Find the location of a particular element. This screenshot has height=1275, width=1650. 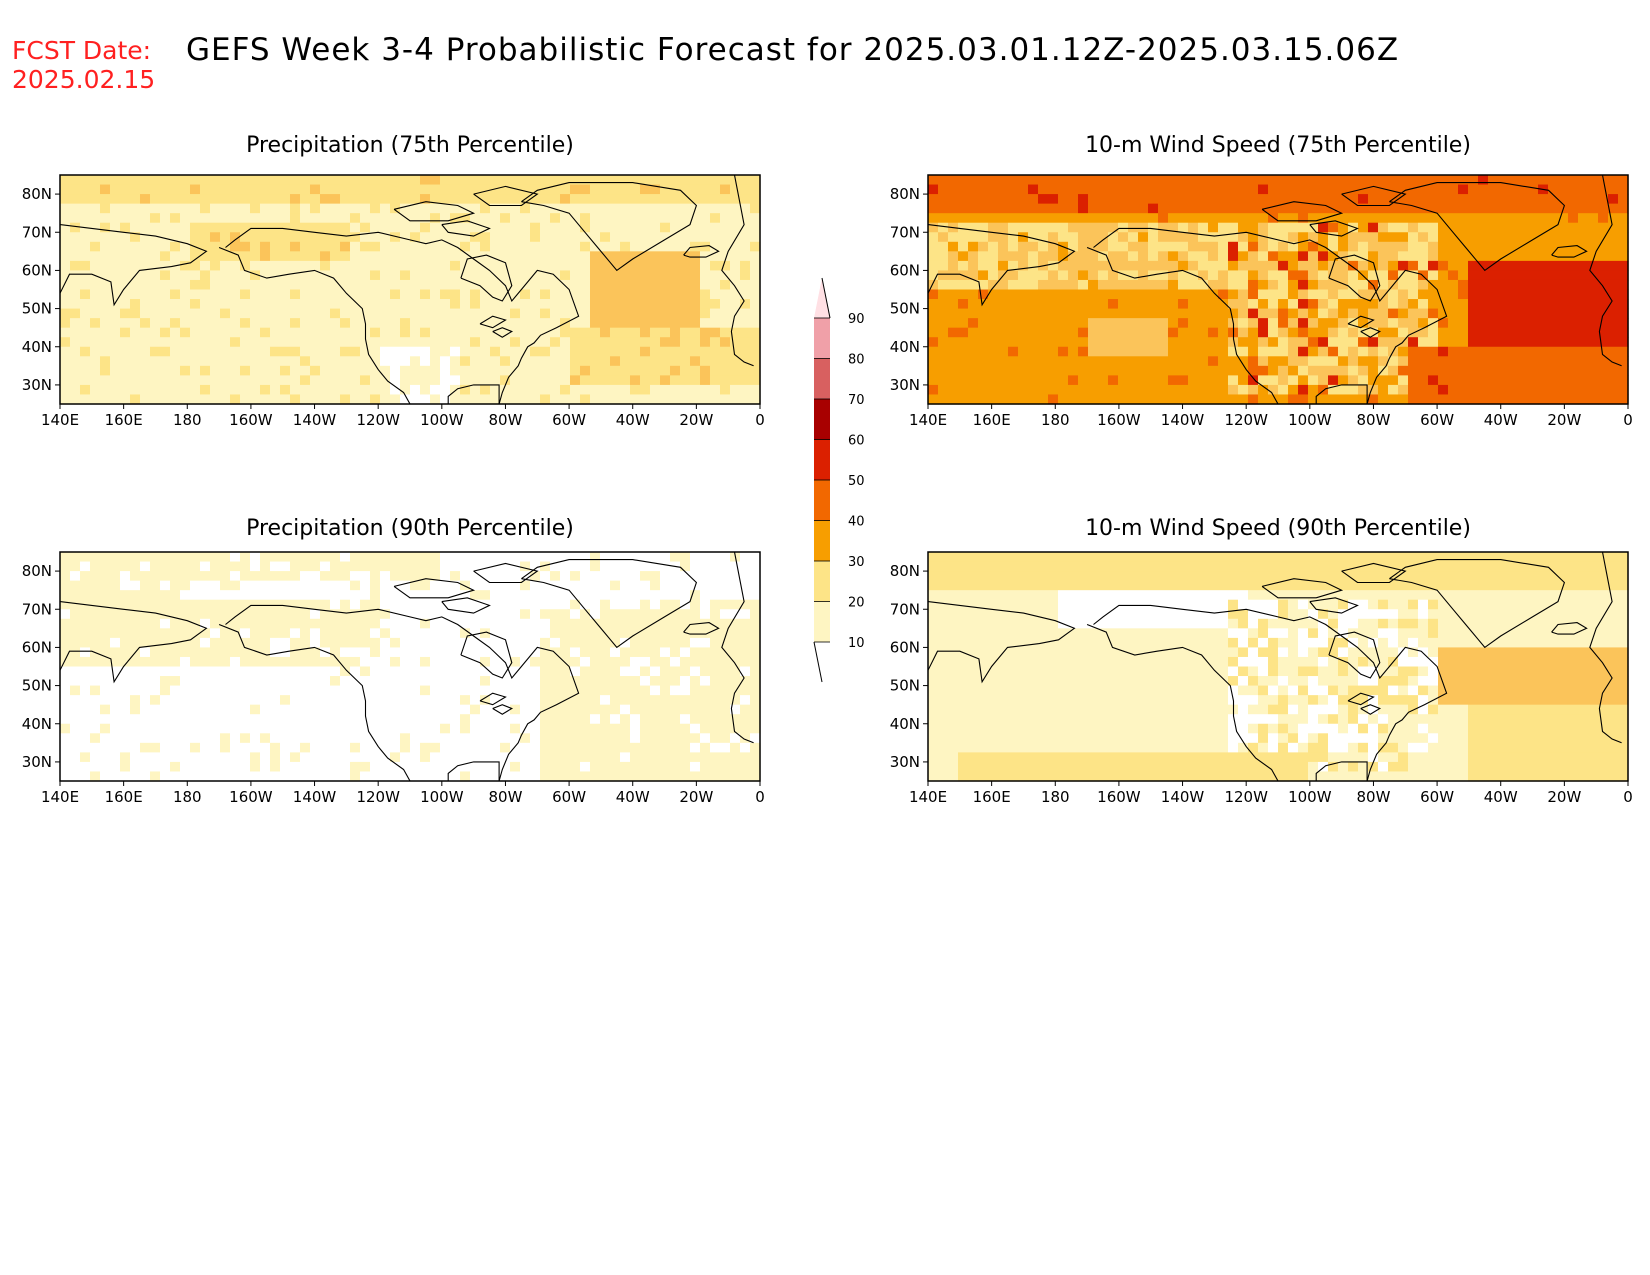

fcst-date-label: FCST Date: is located at coordinates (82, 50).